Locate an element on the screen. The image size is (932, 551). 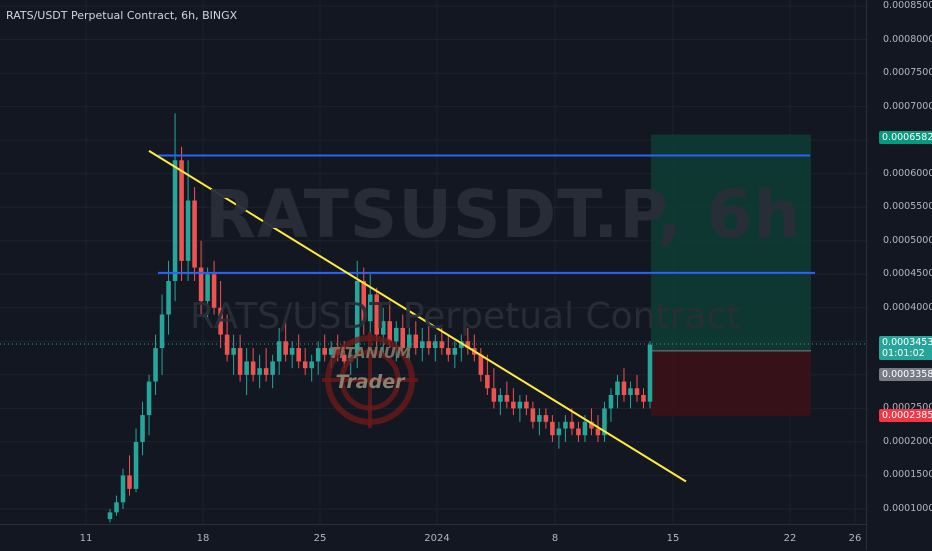
titanium-trader-logo: TITANIUM Trader is located at coordinates (370, 380).